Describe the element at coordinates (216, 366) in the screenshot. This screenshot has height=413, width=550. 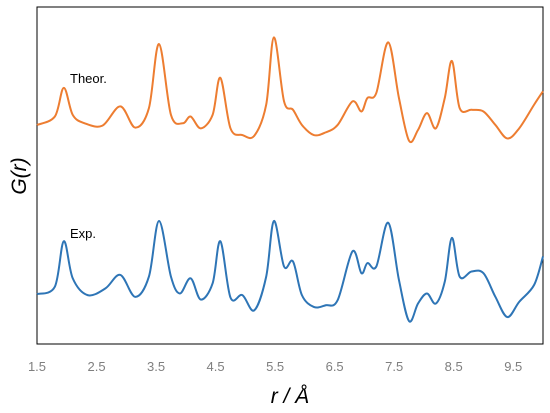
I see `x-tick-label-3: 4.5` at that location.